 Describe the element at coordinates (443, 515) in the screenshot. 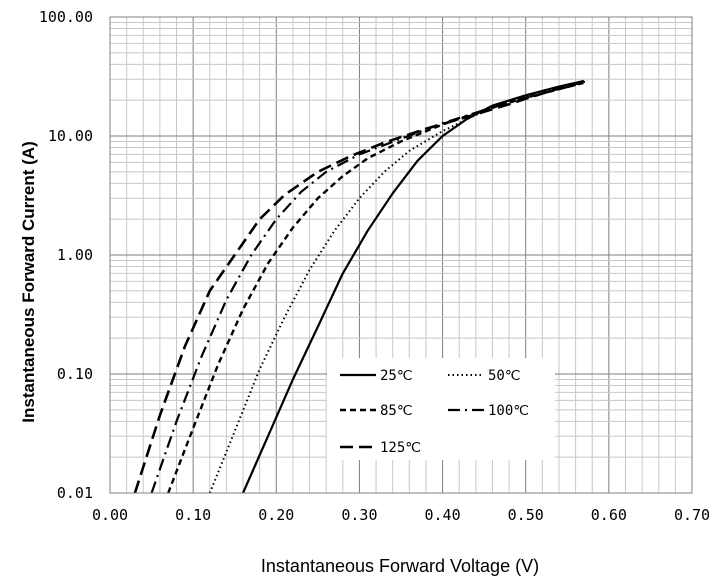

I see `x-tick-label: 0.40` at that location.